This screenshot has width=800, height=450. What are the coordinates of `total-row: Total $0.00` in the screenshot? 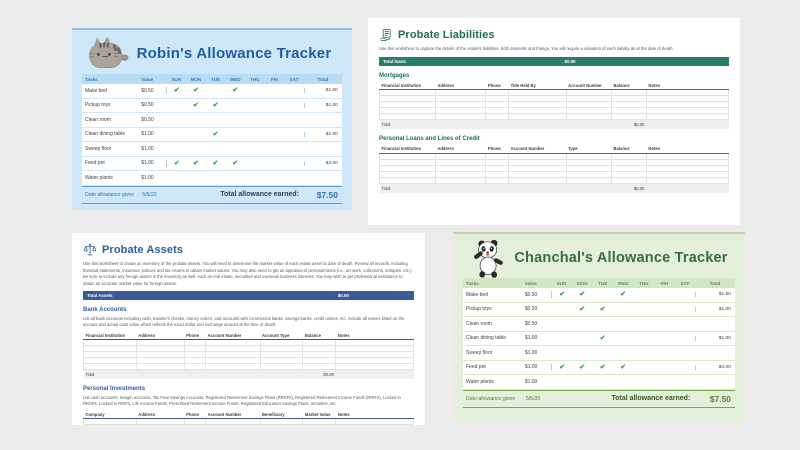 It's located at (554, 188).